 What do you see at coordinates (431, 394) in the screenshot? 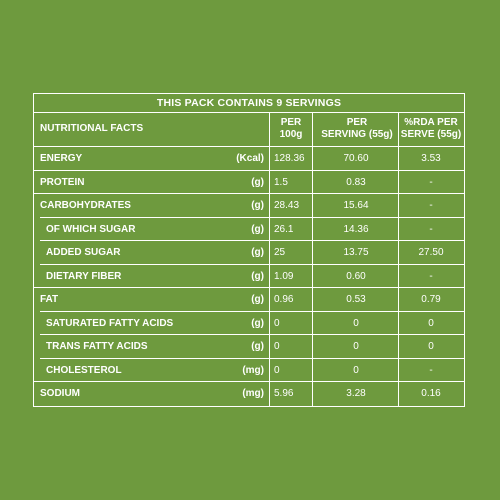
I see `value-rda: 0.16` at bounding box center [431, 394].